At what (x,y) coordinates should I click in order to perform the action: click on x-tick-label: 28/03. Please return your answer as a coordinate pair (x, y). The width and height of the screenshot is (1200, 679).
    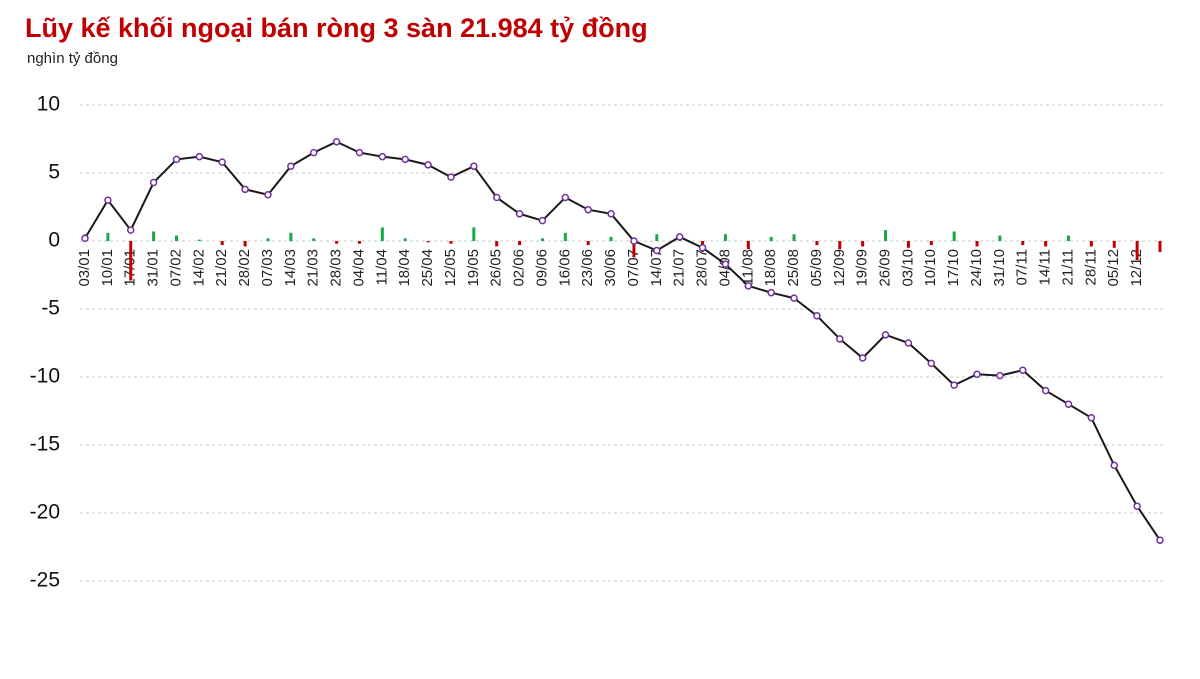
    Looking at the image, I should click on (336, 268).